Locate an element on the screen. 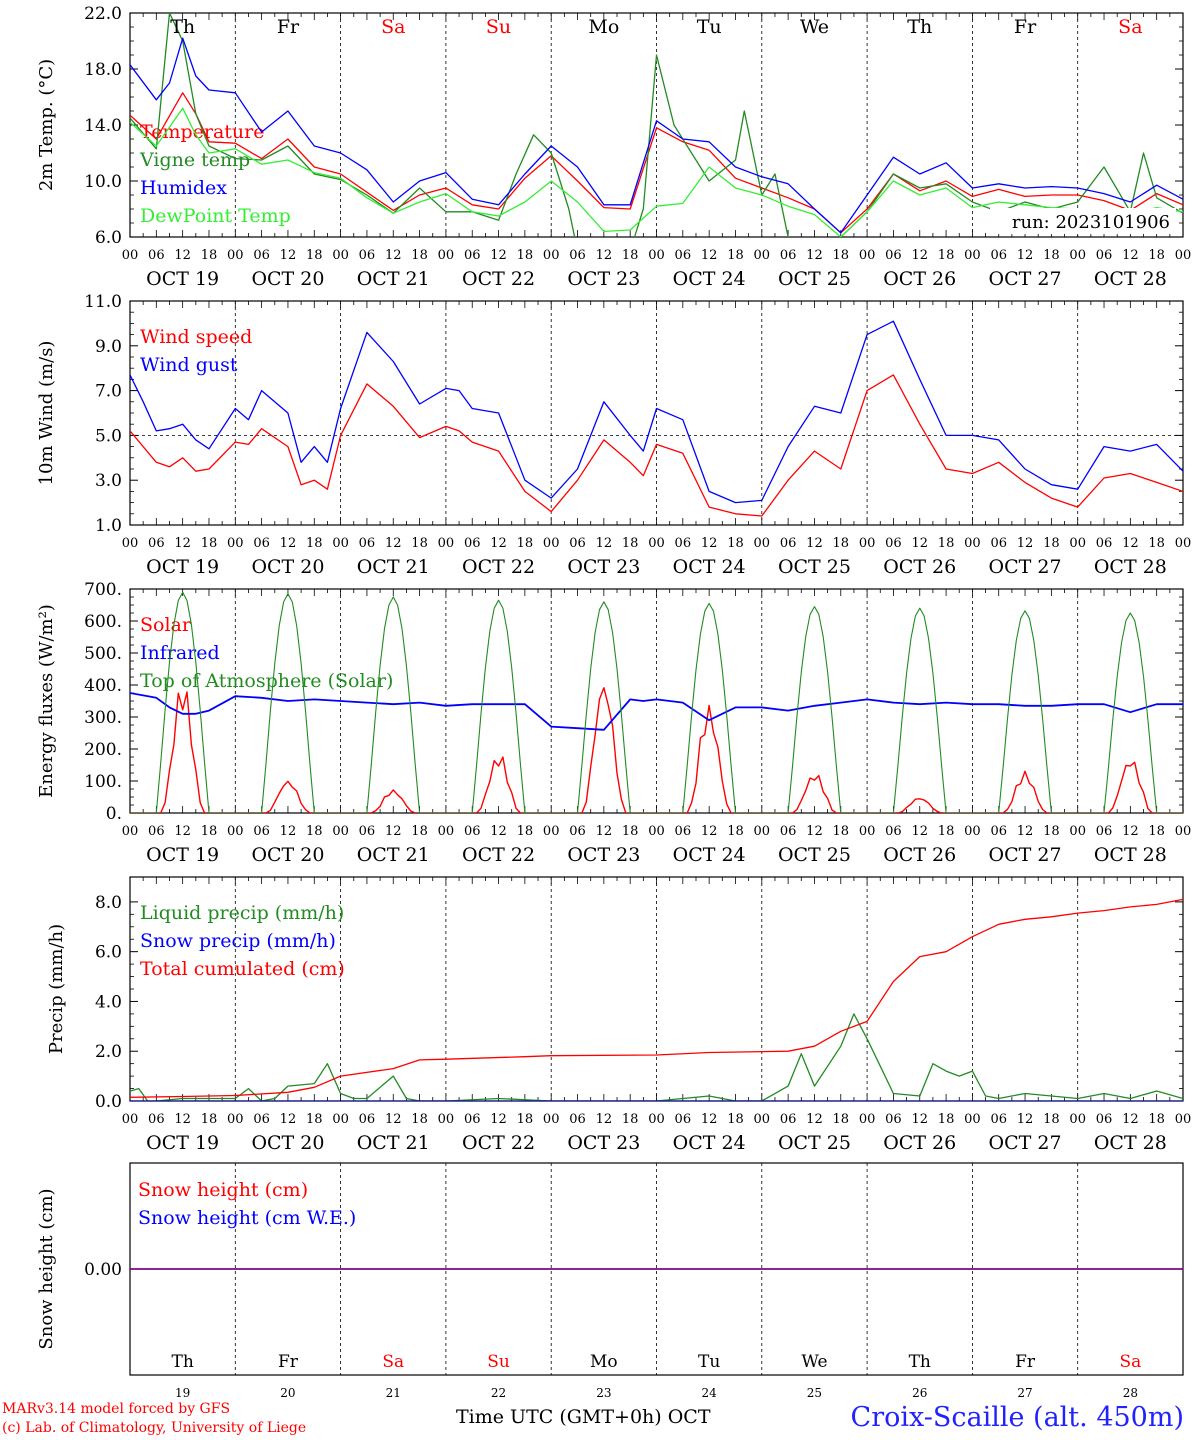  precip-date-label: OCT 21 is located at coordinates (393, 1143).